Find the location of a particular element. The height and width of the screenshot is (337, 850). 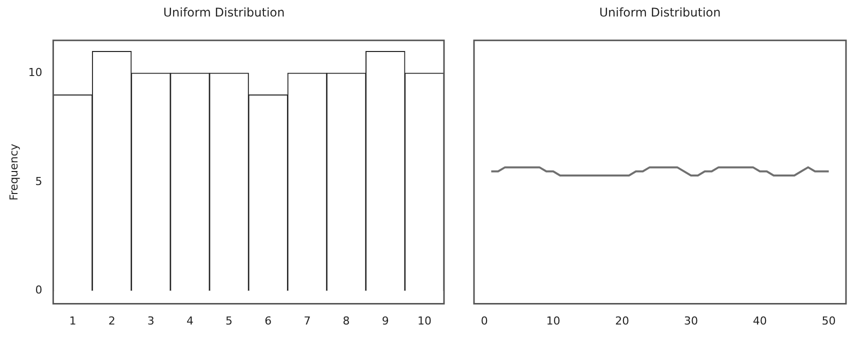

y-tick-label: 10 is located at coordinates (35, 72).